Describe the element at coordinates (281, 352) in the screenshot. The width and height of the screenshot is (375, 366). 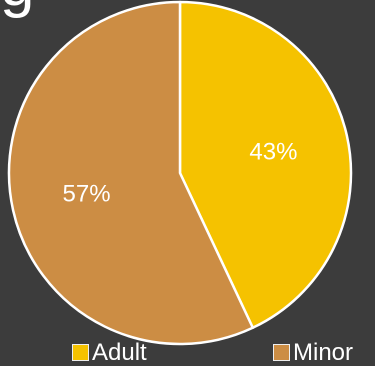
I see `legend-swatch-minor` at that location.